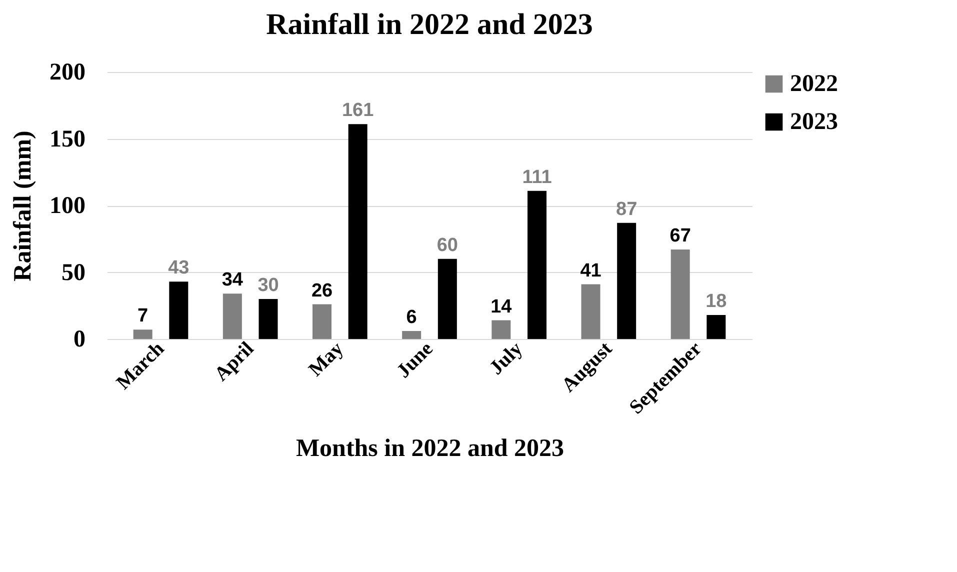 The image size is (957, 572). What do you see at coordinates (143, 316) in the screenshot?
I see `data-label: 7` at bounding box center [143, 316].